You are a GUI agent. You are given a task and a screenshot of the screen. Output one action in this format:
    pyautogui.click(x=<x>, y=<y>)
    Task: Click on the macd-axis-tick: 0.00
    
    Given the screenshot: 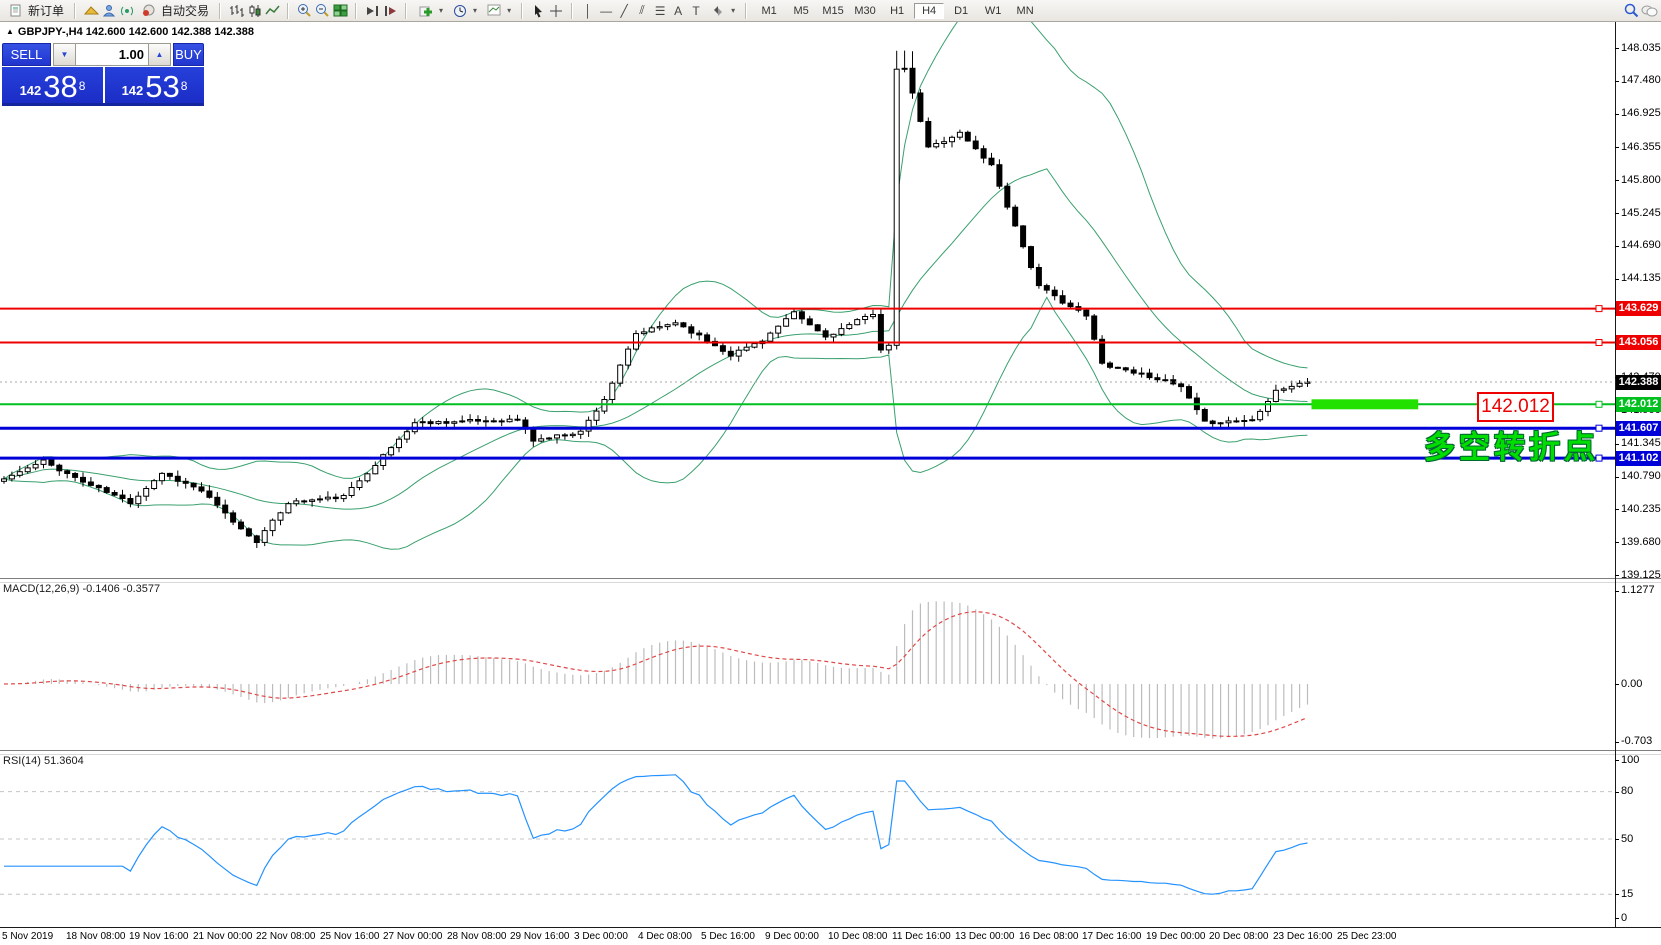 What is the action you would take?
    pyautogui.click(x=1632, y=684)
    